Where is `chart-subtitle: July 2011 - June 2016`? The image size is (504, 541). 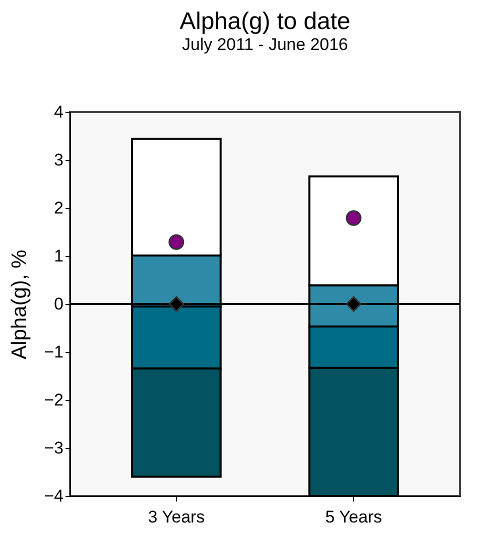 chart-subtitle: July 2011 - June 2016 is located at coordinates (265, 44).